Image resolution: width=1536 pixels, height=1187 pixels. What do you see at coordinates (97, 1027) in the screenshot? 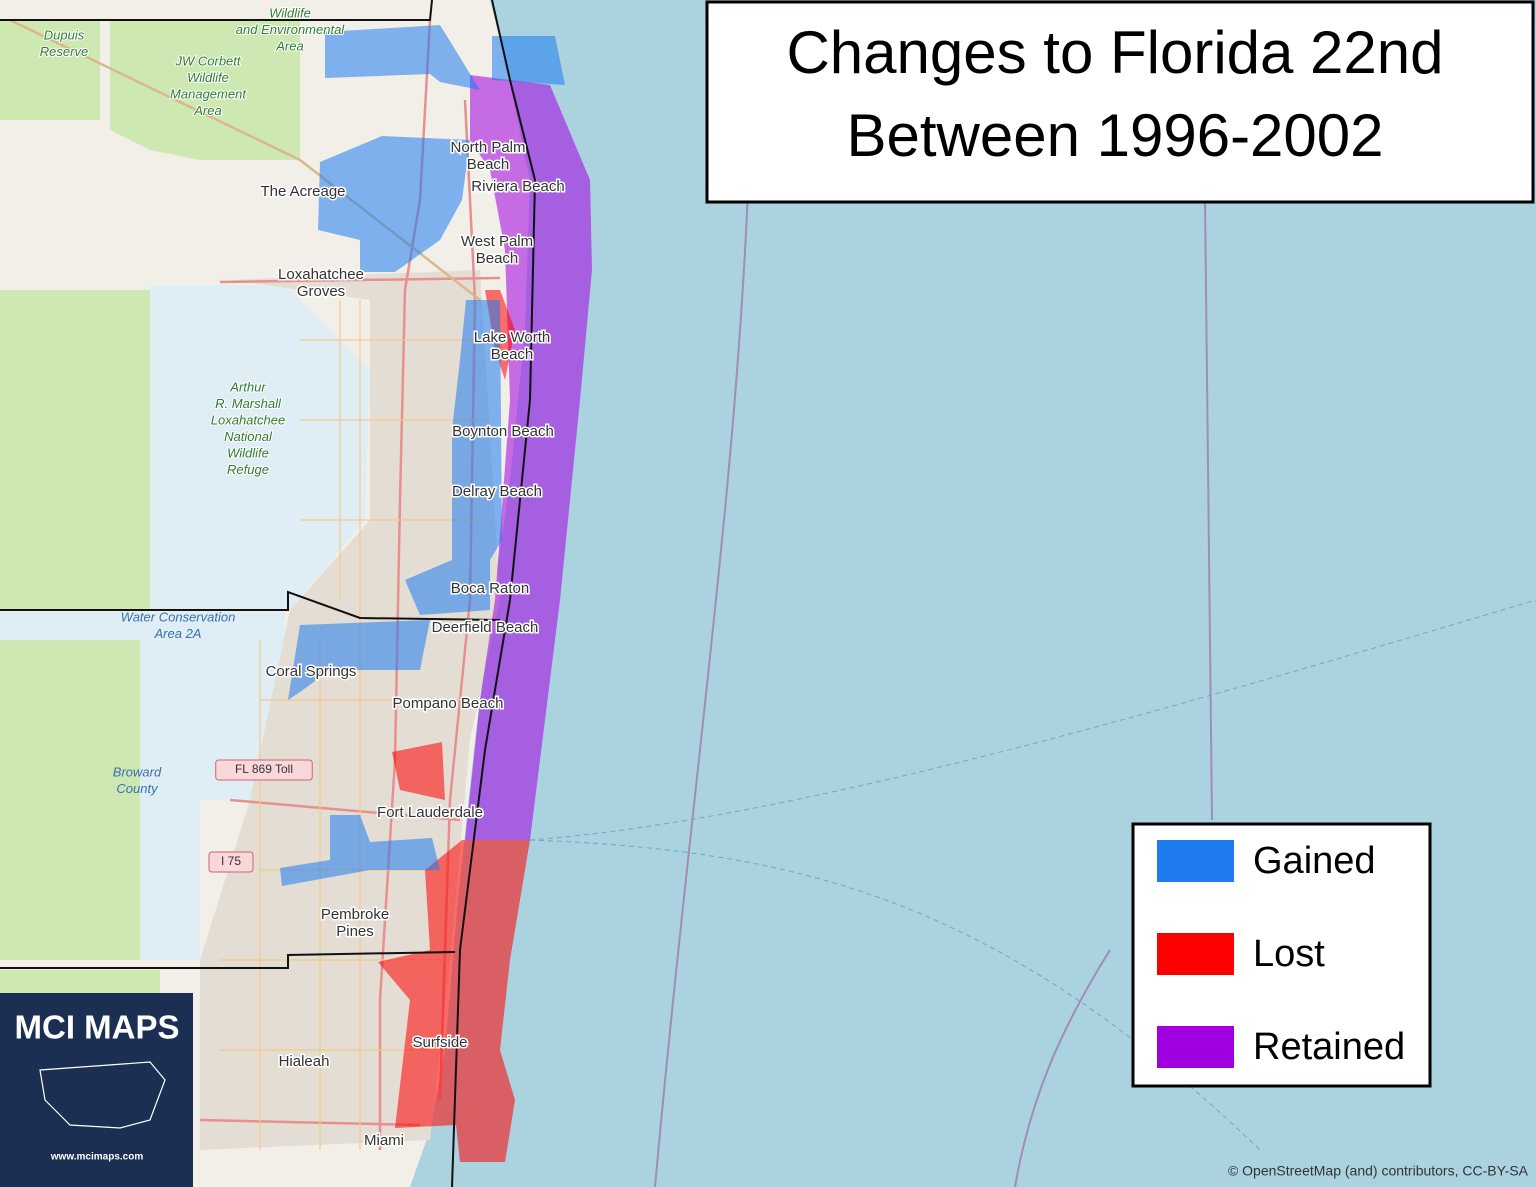
I see `logo-name: MCI MAPS` at bounding box center [97, 1027].